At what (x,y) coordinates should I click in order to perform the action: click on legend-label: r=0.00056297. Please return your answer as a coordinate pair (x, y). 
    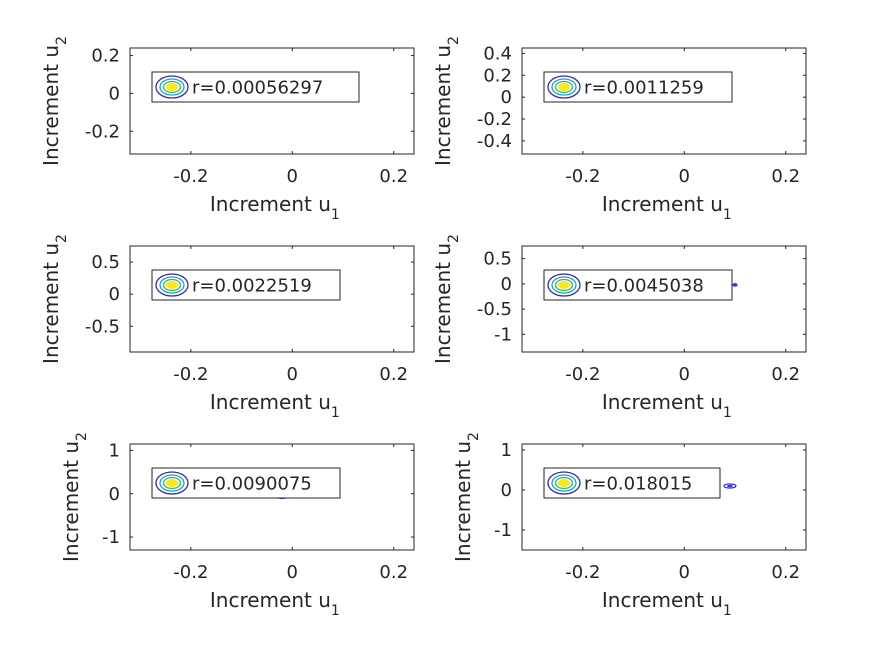
    Looking at the image, I should click on (257, 88).